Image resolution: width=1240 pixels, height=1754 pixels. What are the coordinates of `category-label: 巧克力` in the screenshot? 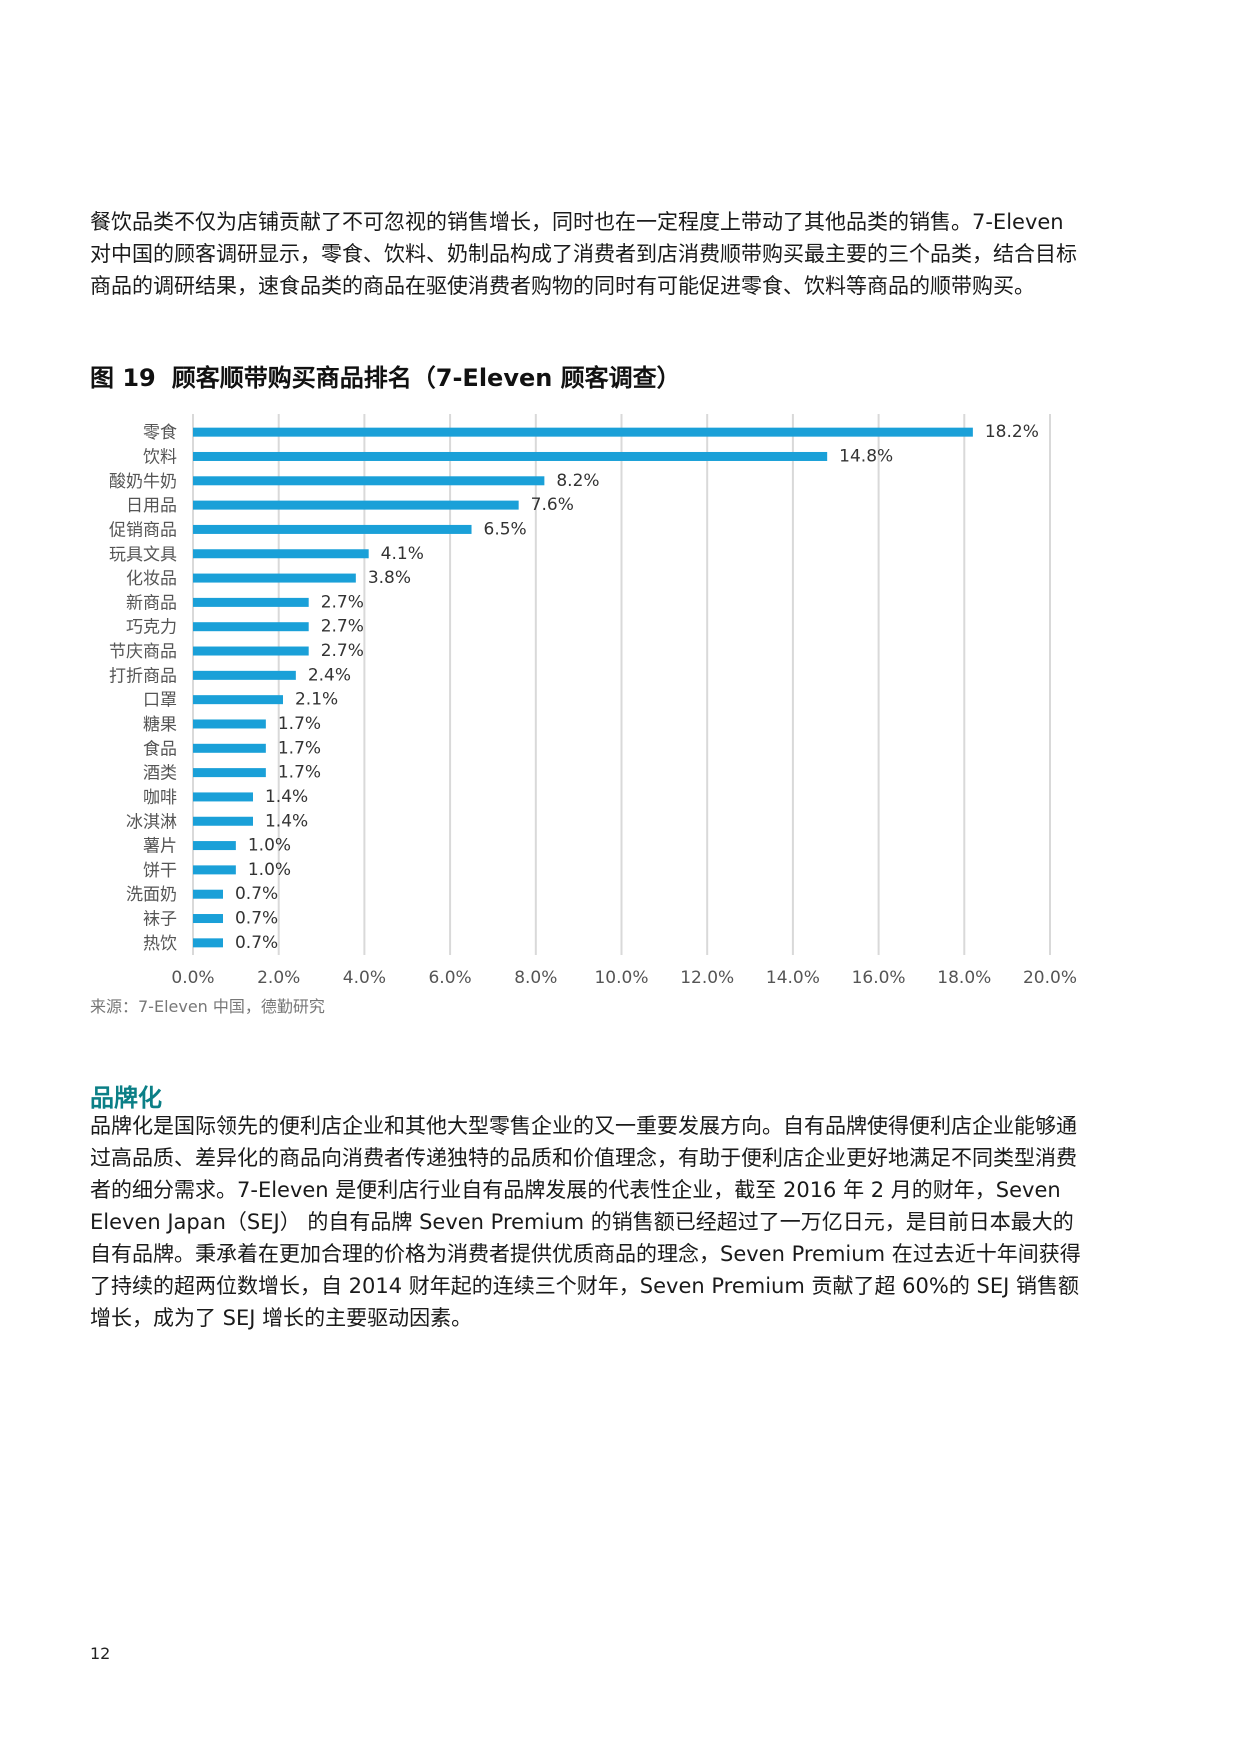 It's located at (151, 628).